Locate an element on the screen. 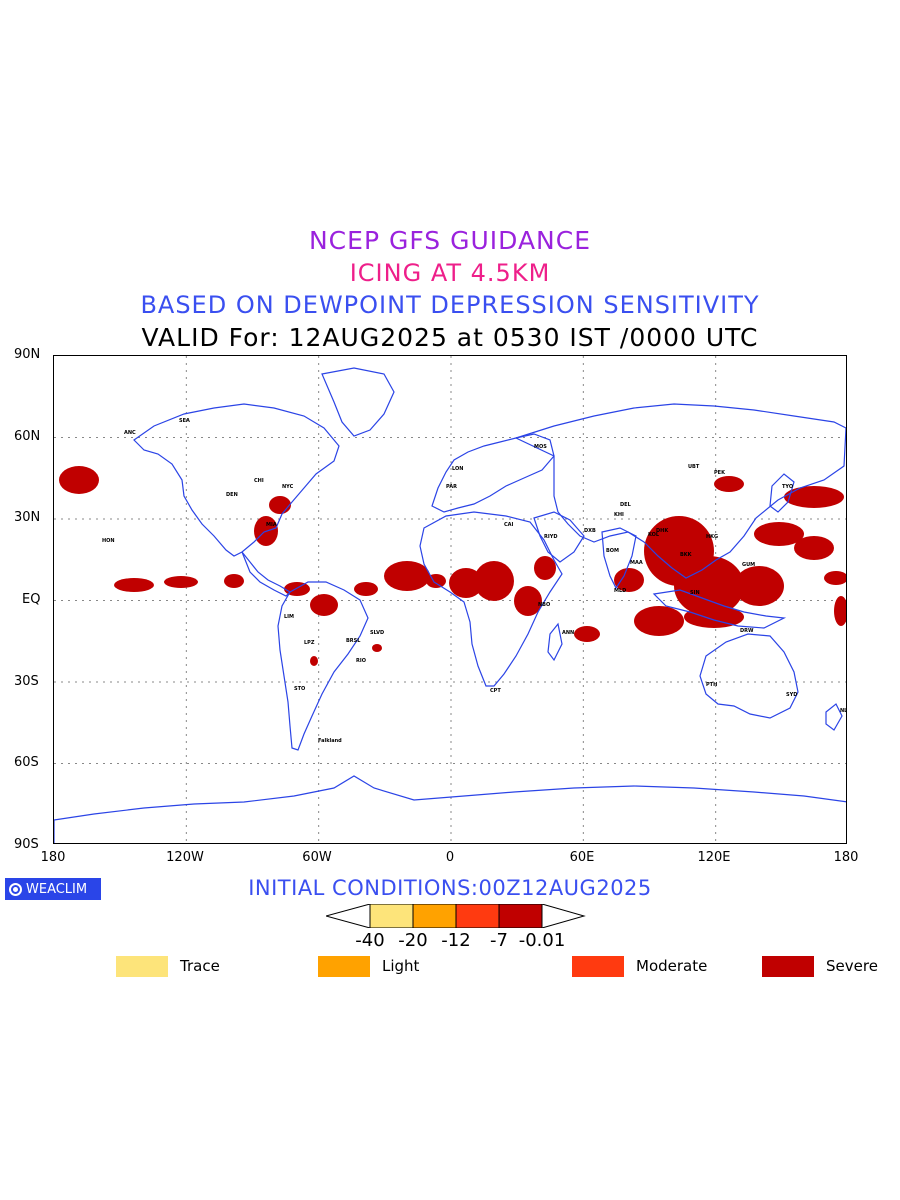 The image size is (900, 1200). station-label: ANC is located at coordinates (130, 433).